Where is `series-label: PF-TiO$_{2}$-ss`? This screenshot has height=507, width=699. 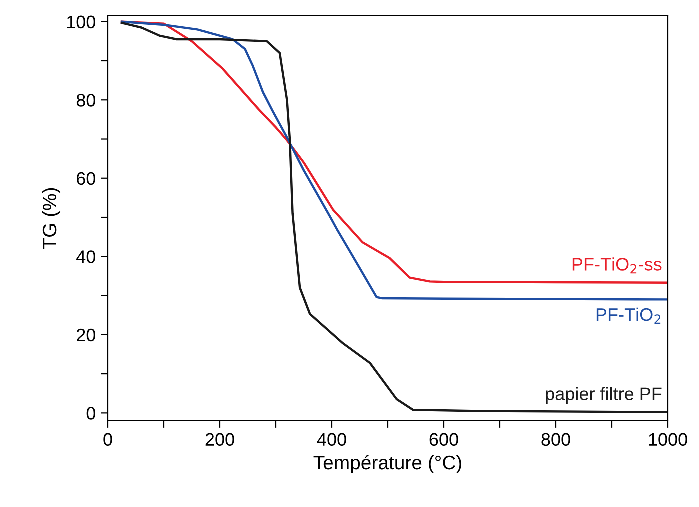
series-label: PF-TiO$_{2}$-ss is located at coordinates (617, 266).